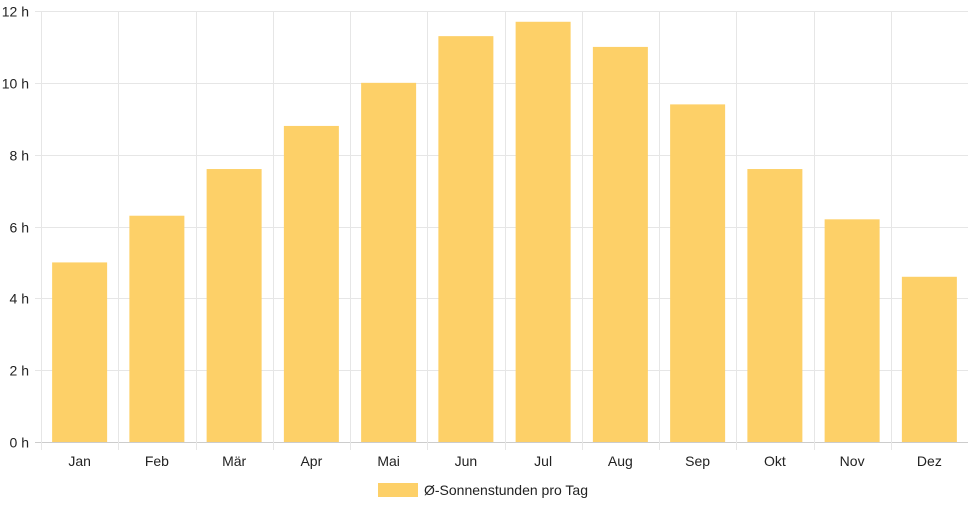  What do you see at coordinates (15, 84) in the screenshot?
I see `y-tick-label: 10 h` at bounding box center [15, 84].